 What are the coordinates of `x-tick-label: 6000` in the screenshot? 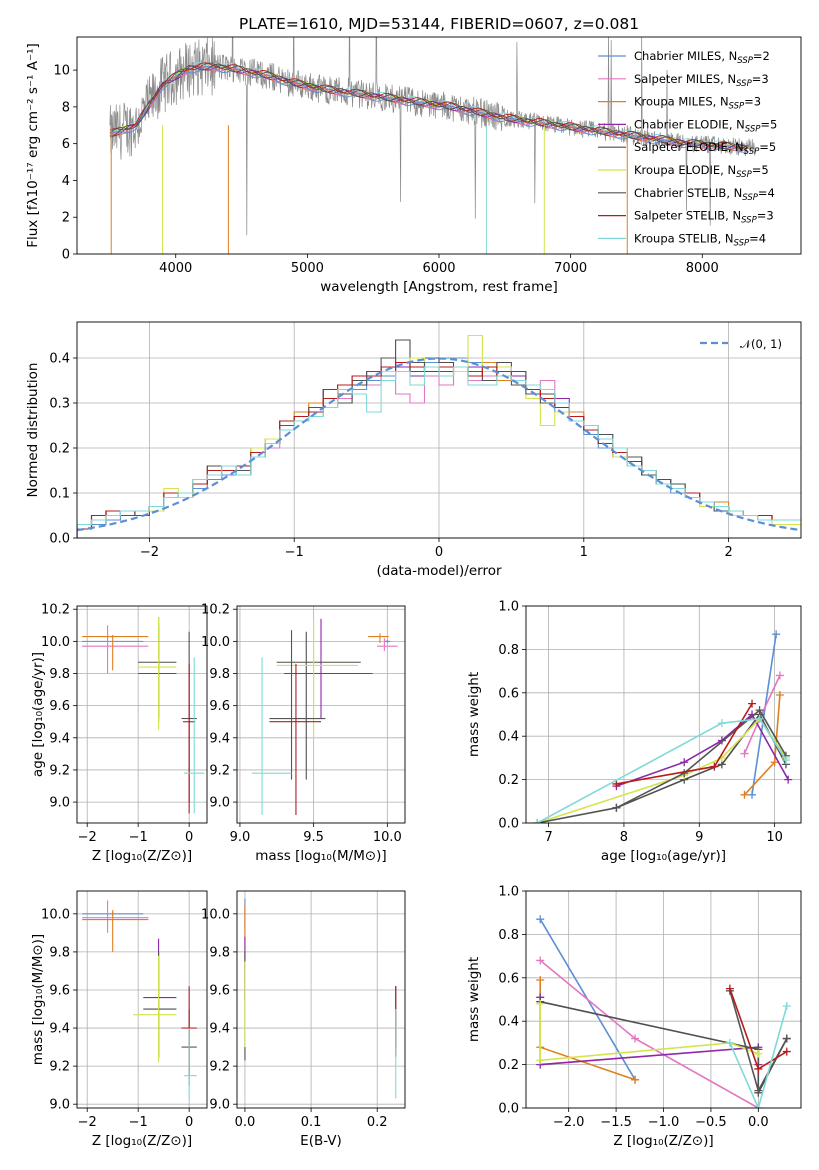 It's located at (438, 268).